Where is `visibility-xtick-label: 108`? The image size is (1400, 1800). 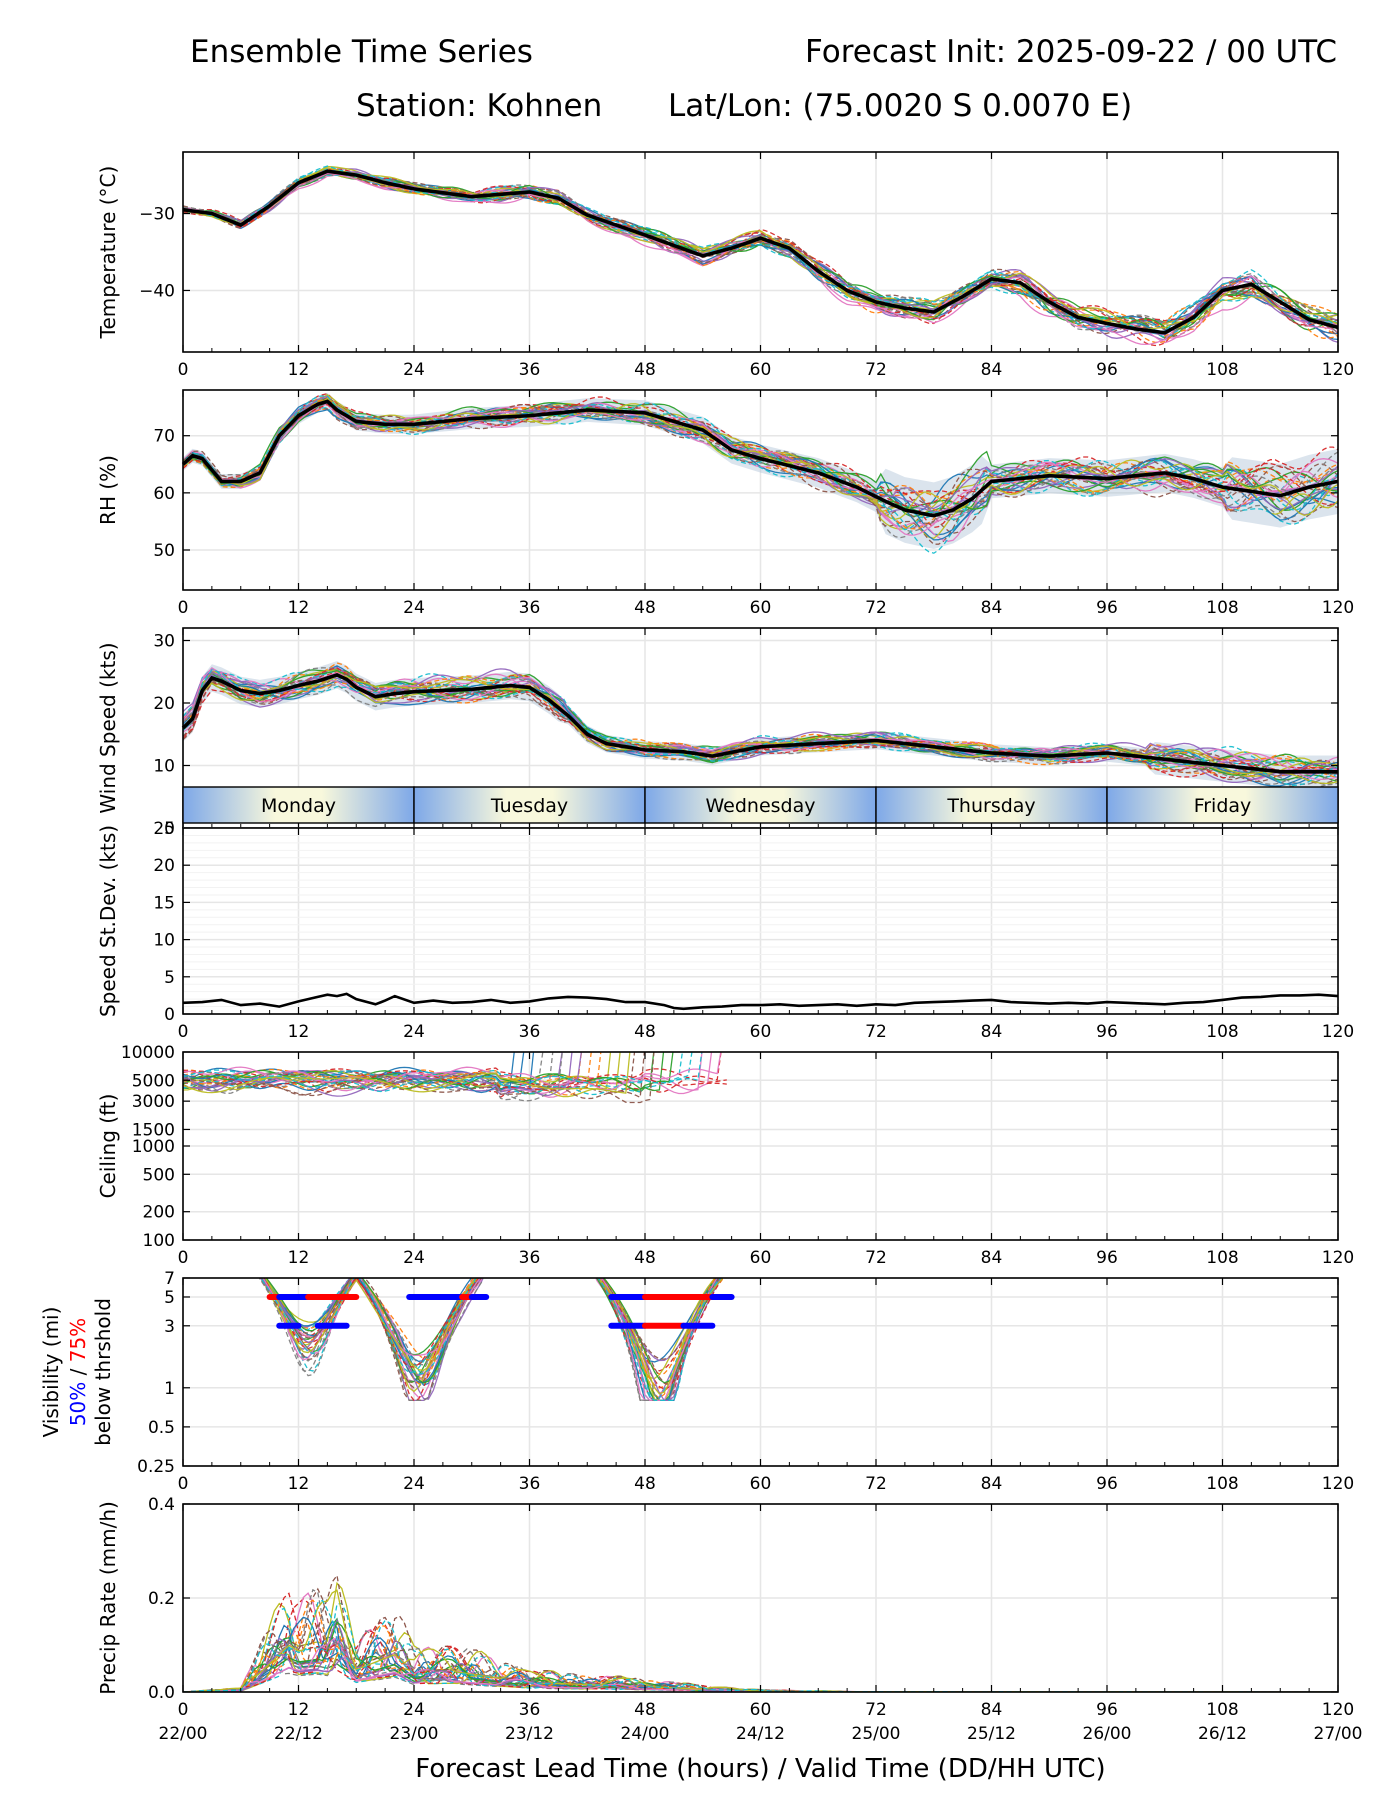 visibility-xtick-label: 108 is located at coordinates (1222, 1484).